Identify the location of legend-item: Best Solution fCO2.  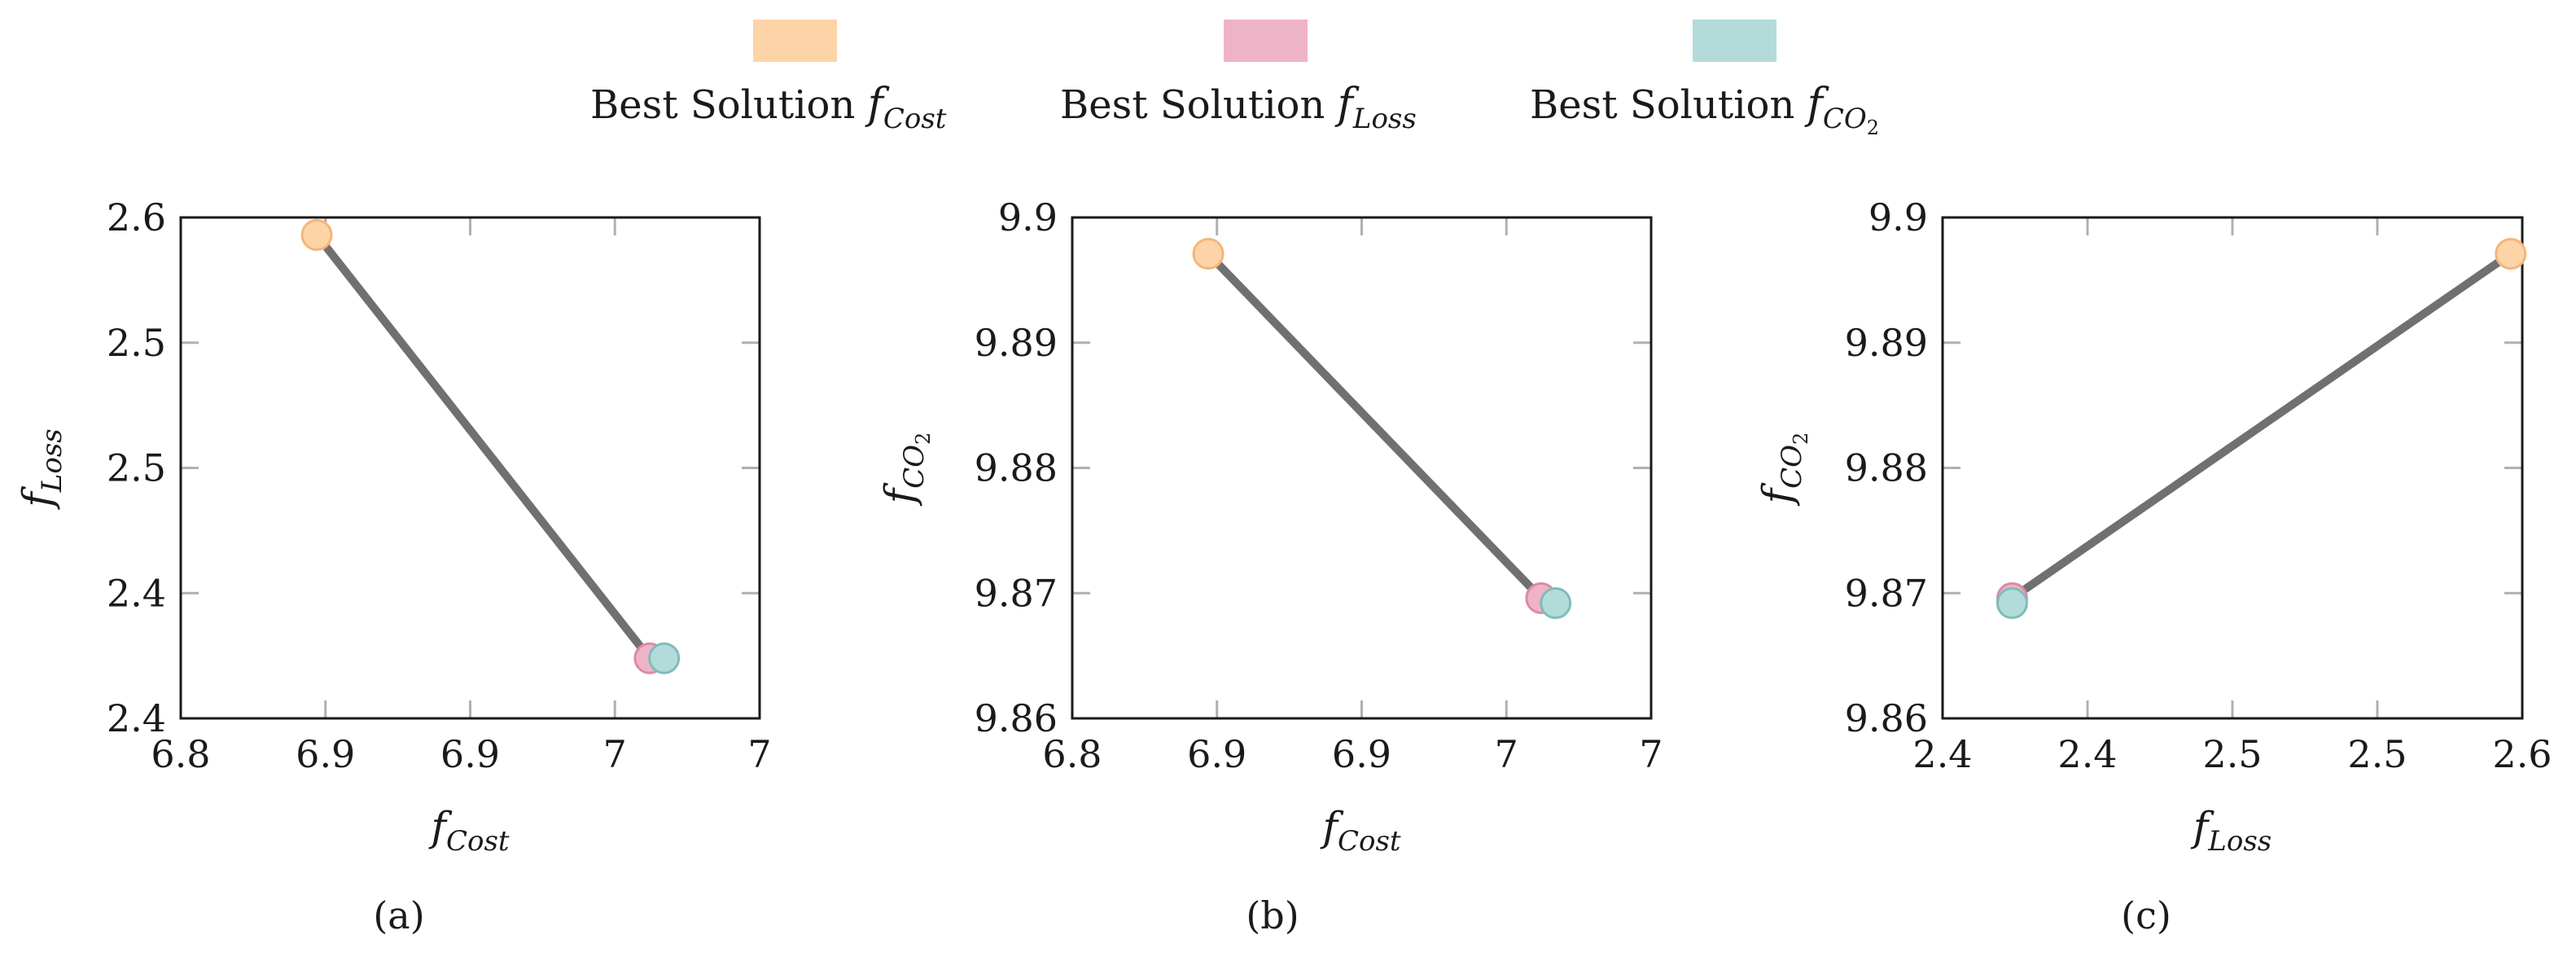
(1704, 80).